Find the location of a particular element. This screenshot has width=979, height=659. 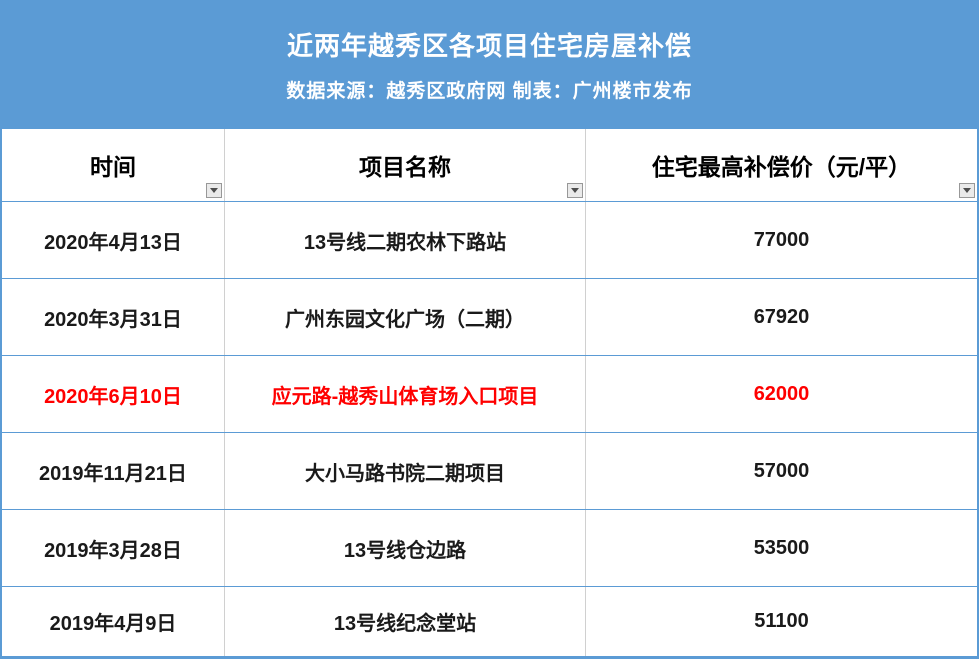

header-cell-date: 时间 is located at coordinates (113, 165).